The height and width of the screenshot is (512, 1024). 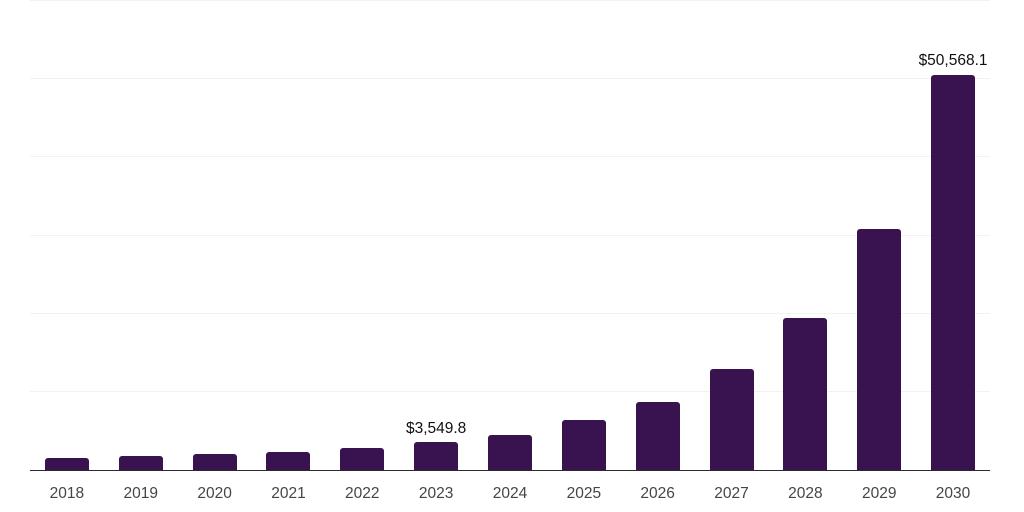 I want to click on bar-slot-2030: $50,568.1, so click(x=953, y=235).